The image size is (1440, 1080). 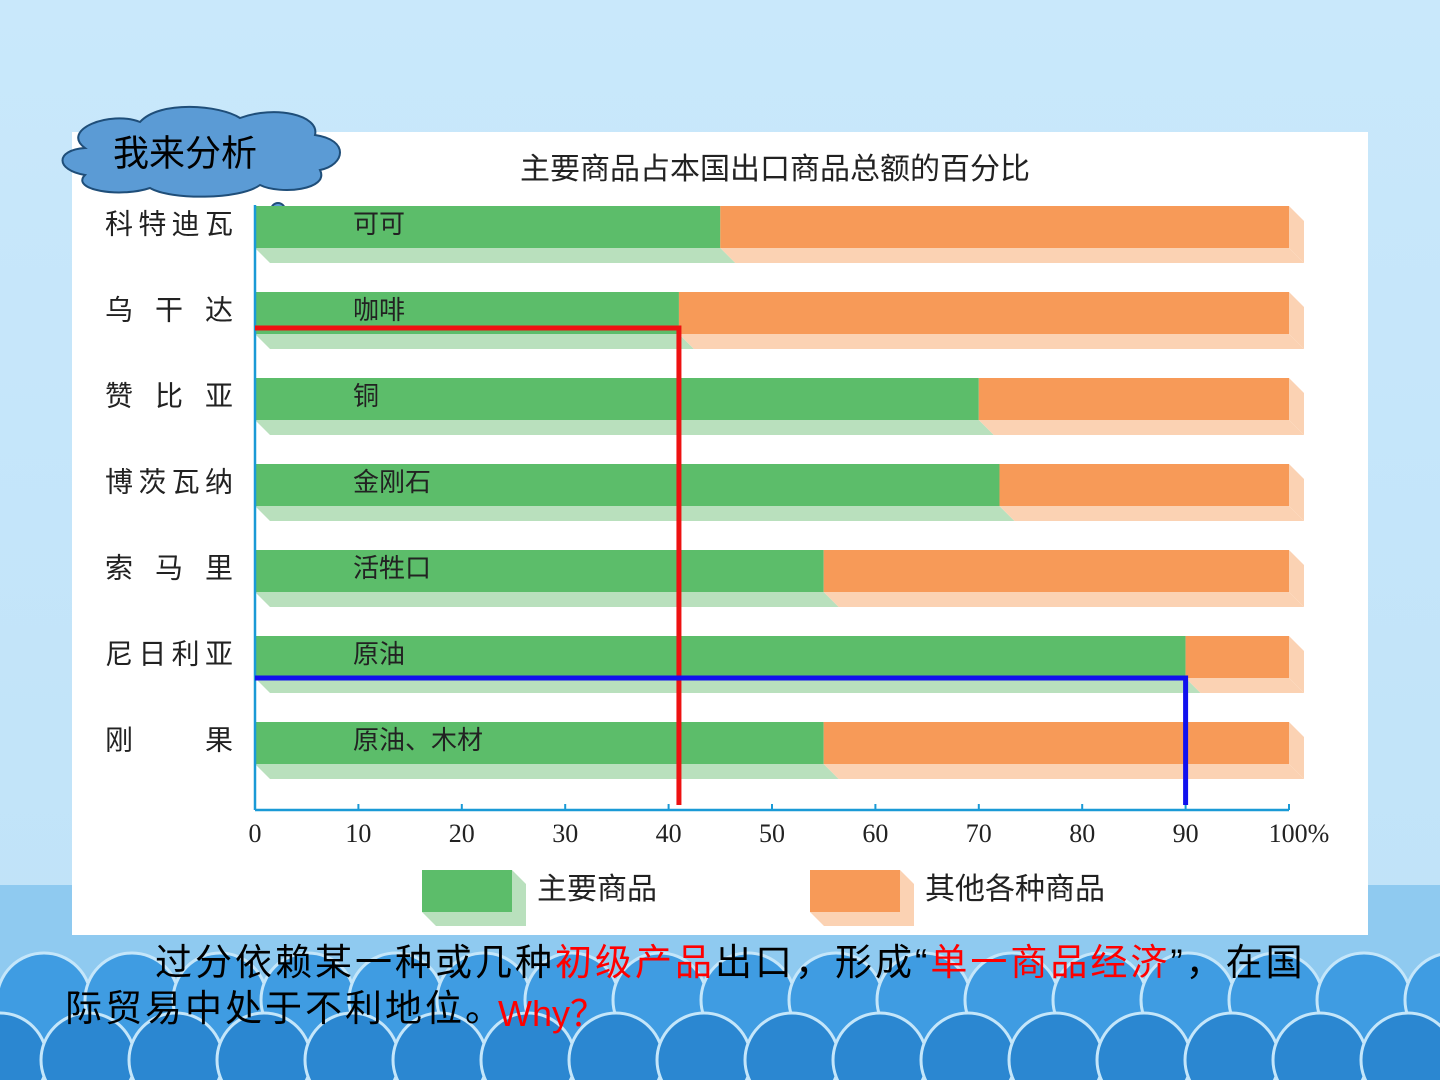 What do you see at coordinates (823, 962) in the screenshot?
I see `caption-part: 出口，形成“` at bounding box center [823, 962].